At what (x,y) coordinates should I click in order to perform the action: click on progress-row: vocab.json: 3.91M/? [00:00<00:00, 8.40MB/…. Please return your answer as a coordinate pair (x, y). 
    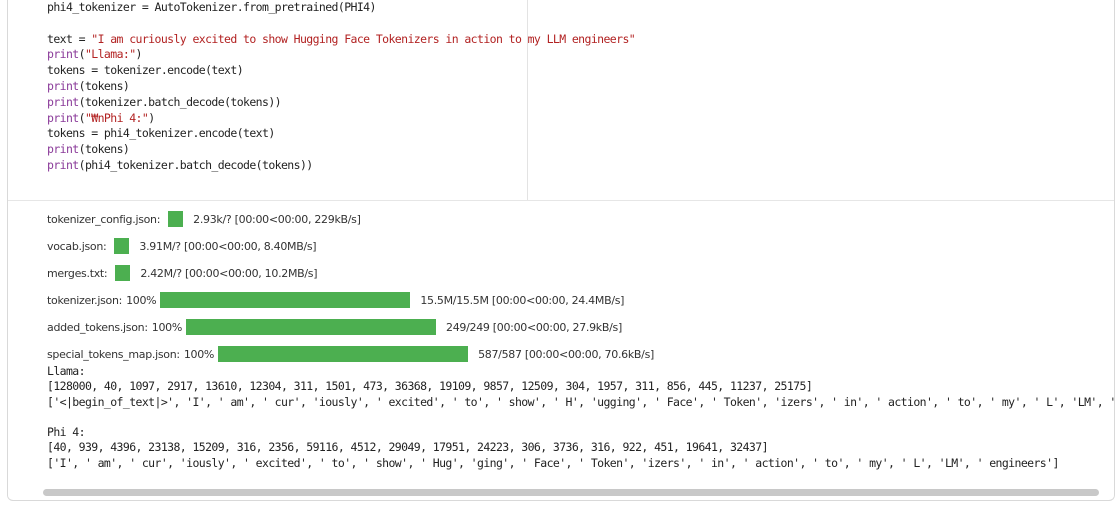
    Looking at the image, I should click on (182, 246).